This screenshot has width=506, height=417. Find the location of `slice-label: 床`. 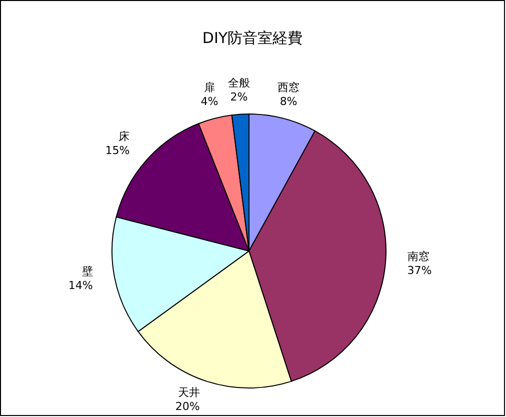

slice-label: 床 is located at coordinates (124, 136).